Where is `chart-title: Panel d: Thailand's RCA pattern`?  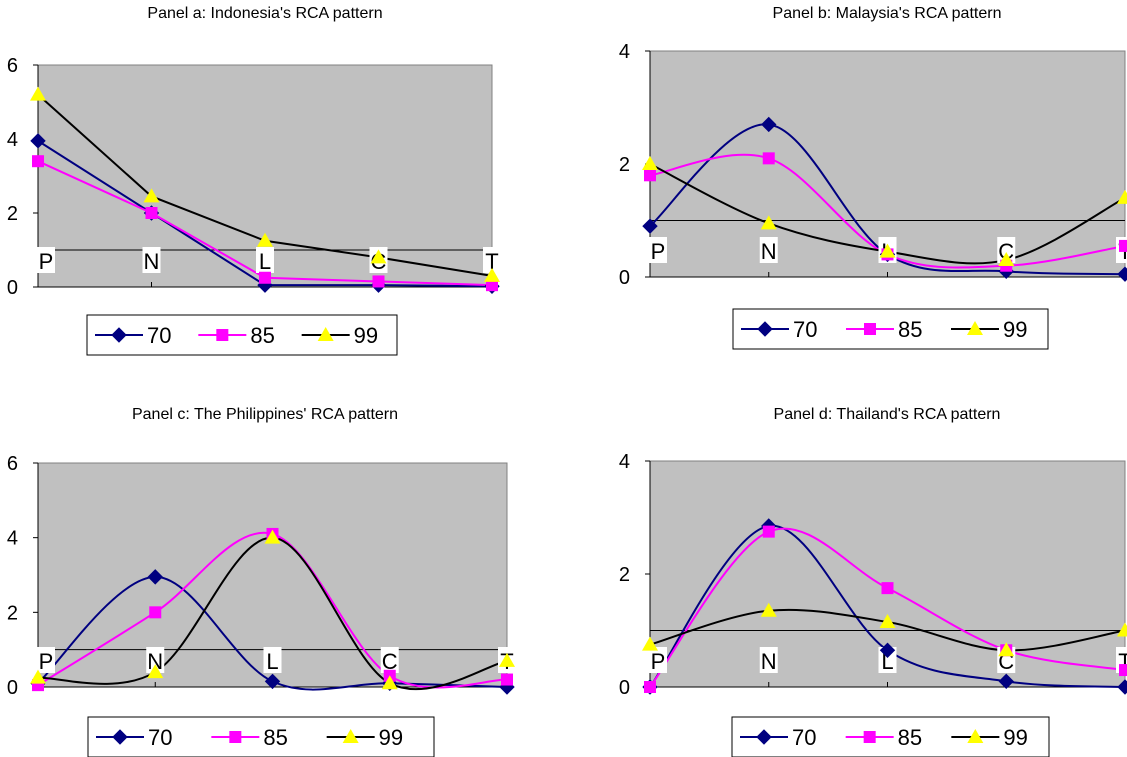 chart-title: Panel d: Thailand's RCA pattern is located at coordinates (887, 414).